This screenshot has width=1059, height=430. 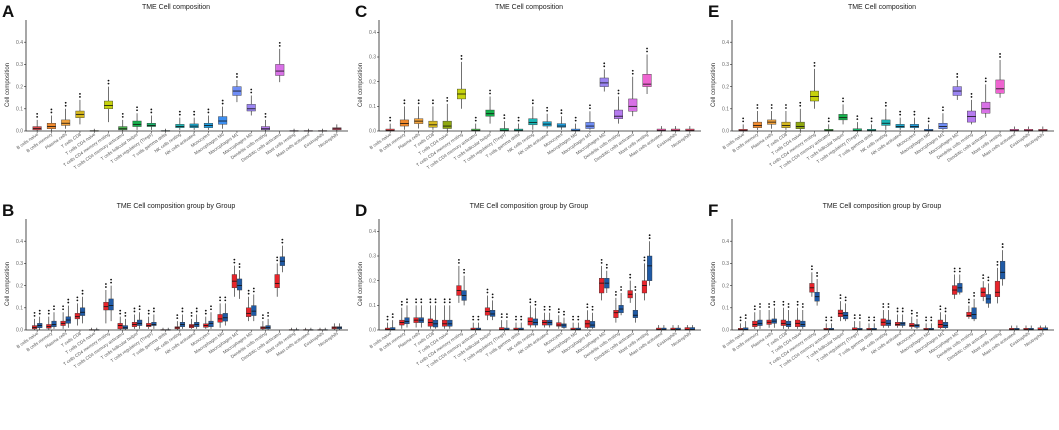 What do you see at coordinates (80, 109) in the screenshot?
I see `box-t-cells-cd8` at bounding box center [80, 109].